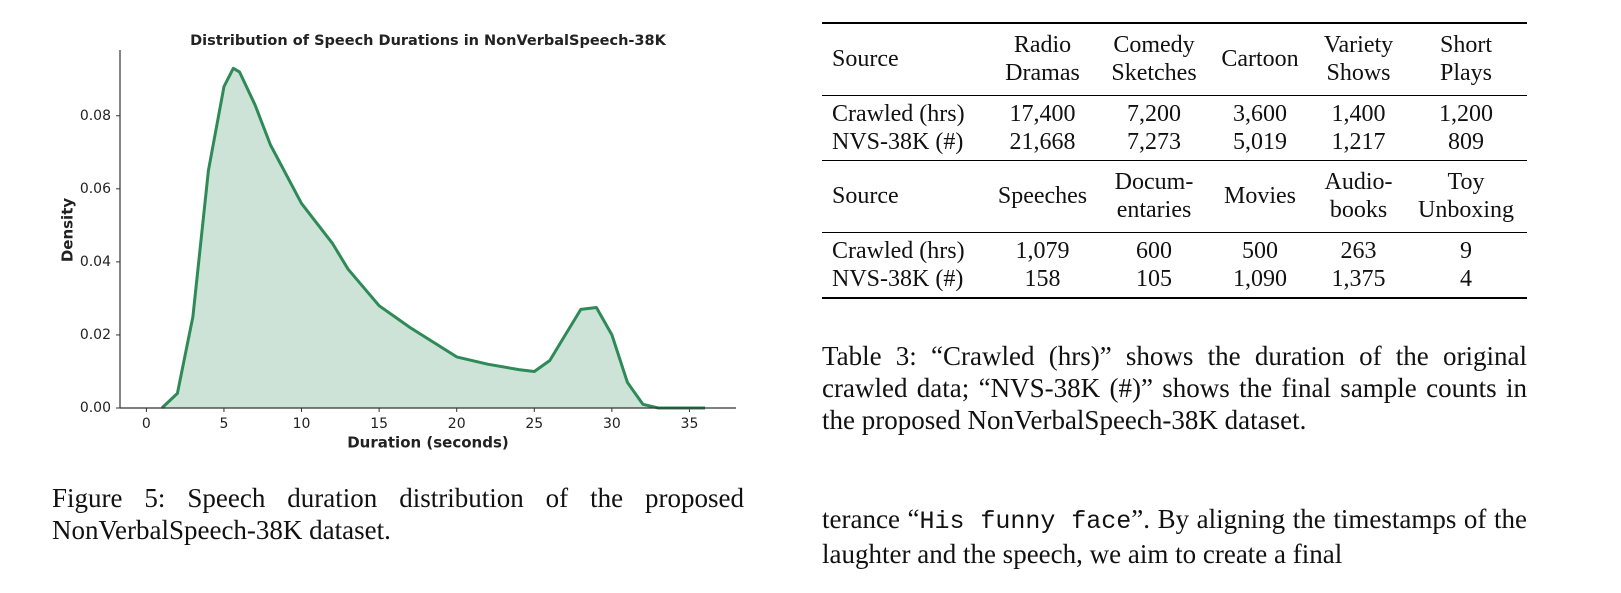 Image resolution: width=1621 pixels, height=593 pixels. I want to click on table-cell: 4, so click(1466, 278).